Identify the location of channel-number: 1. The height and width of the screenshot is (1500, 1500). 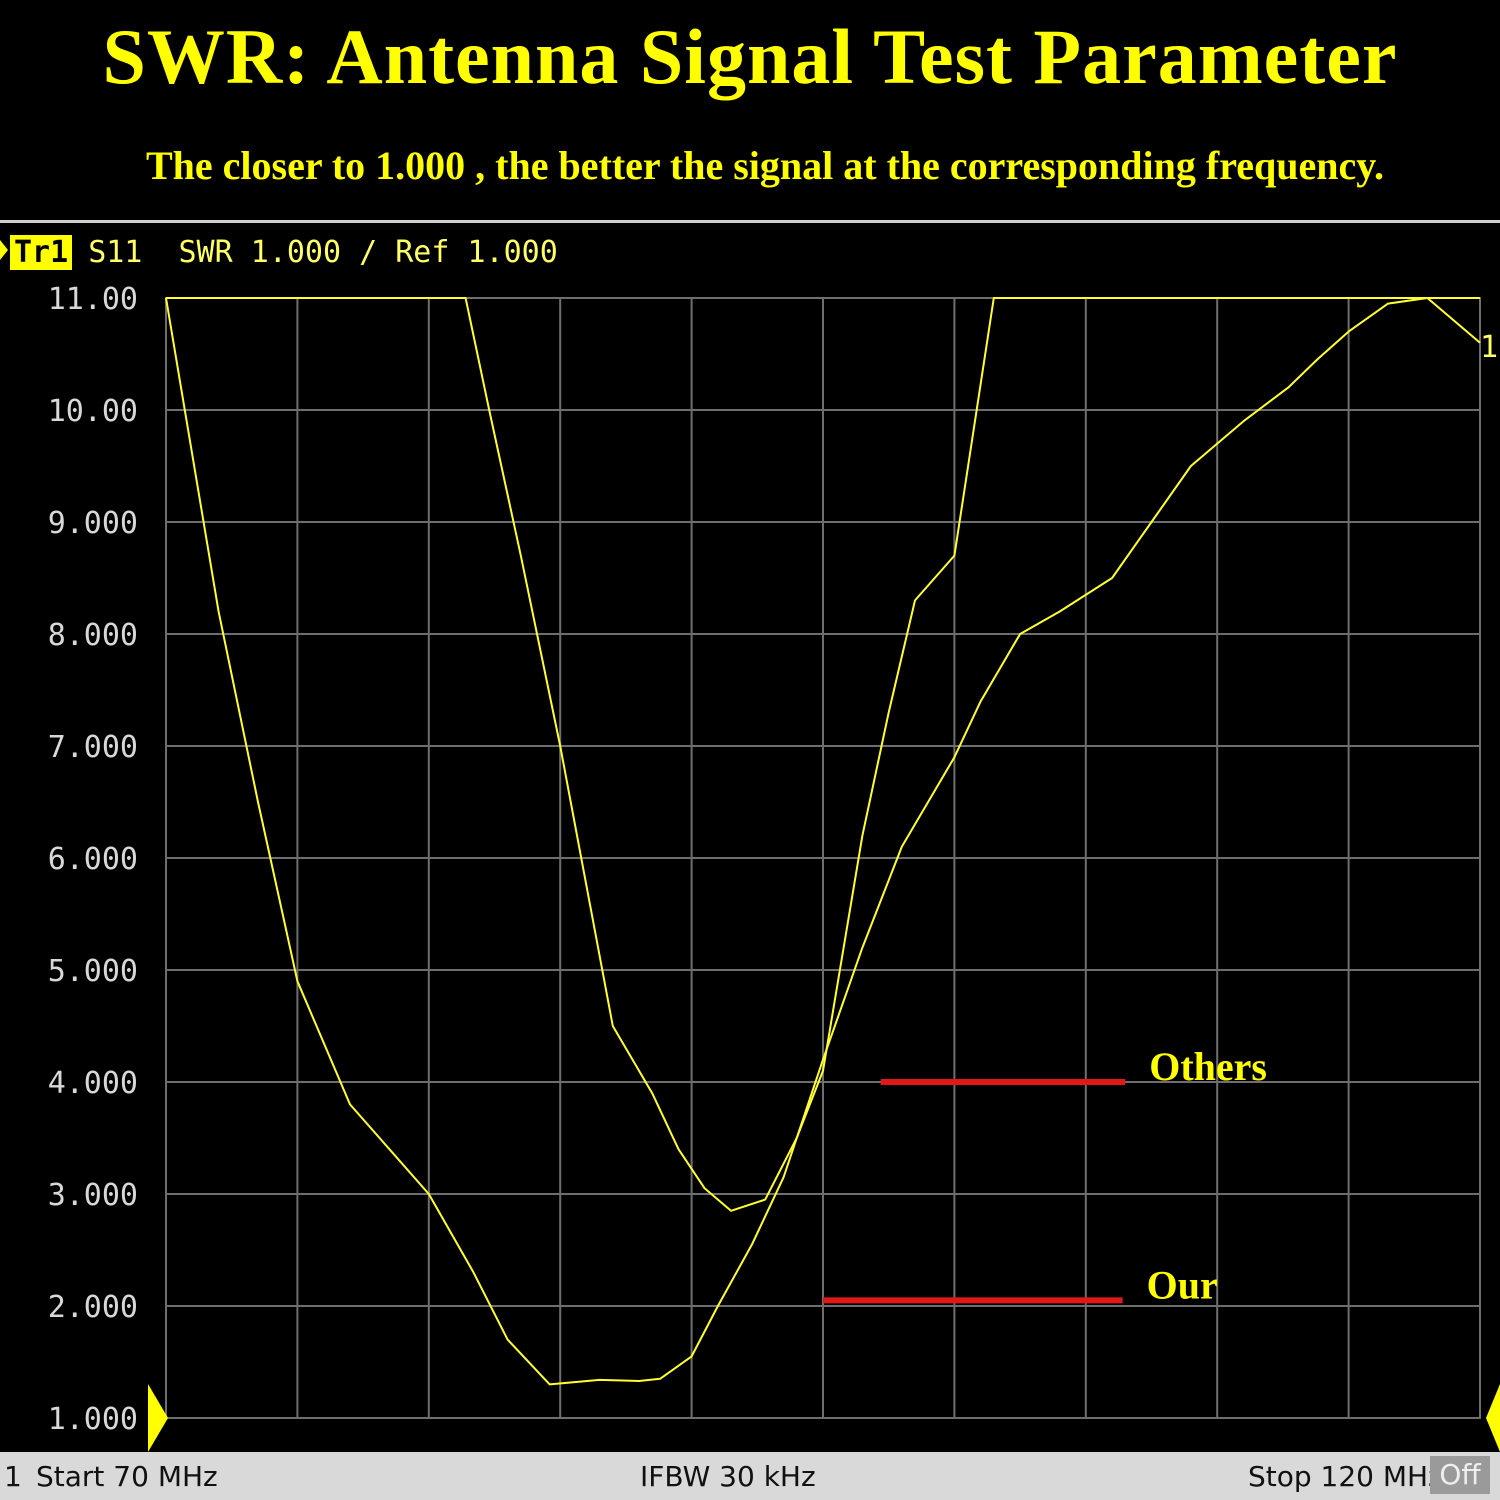
(13, 1476).